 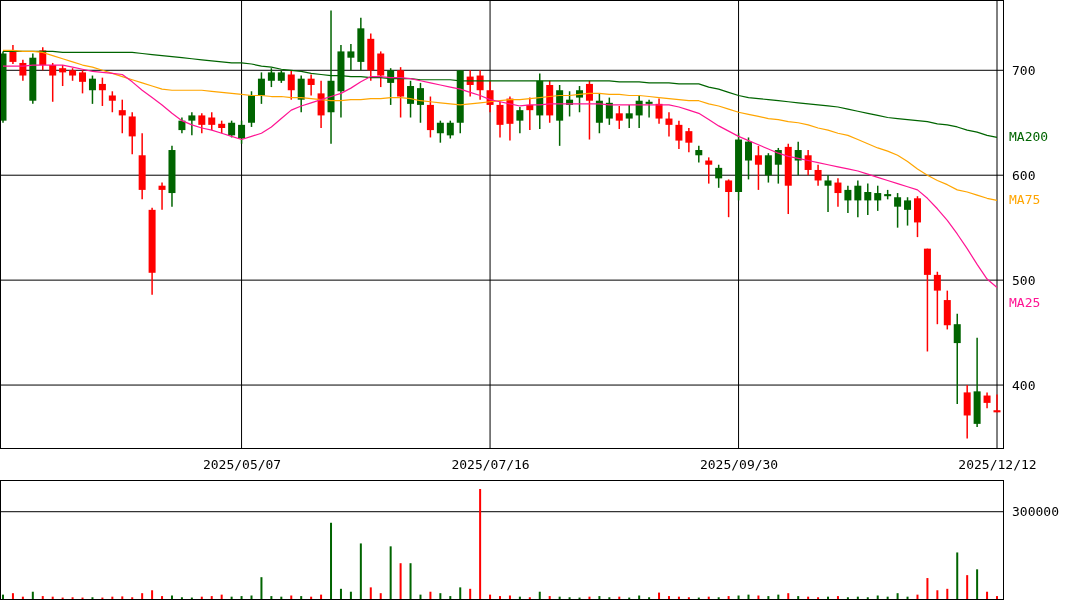 What do you see at coordinates (1024, 385) in the screenshot?
I see `y-tick-label: 400` at bounding box center [1024, 385].